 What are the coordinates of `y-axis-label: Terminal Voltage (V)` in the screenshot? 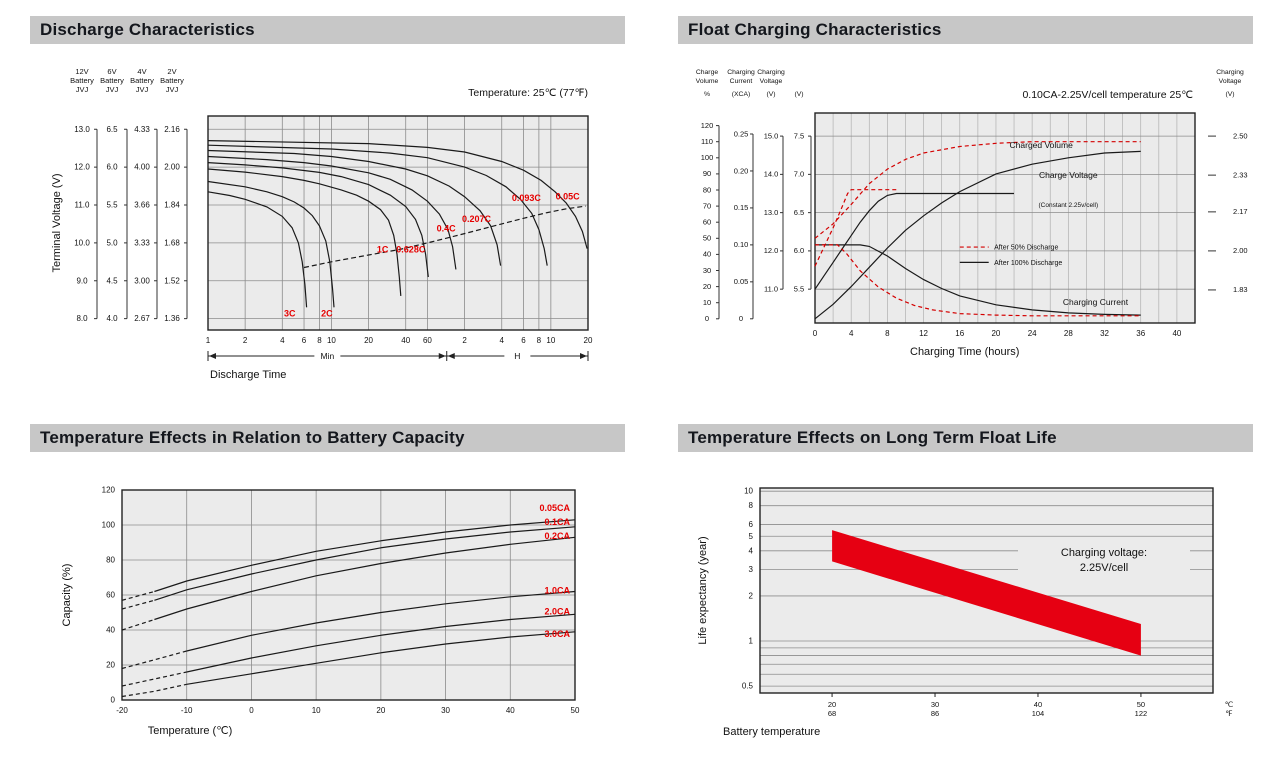 It's located at (57, 222).